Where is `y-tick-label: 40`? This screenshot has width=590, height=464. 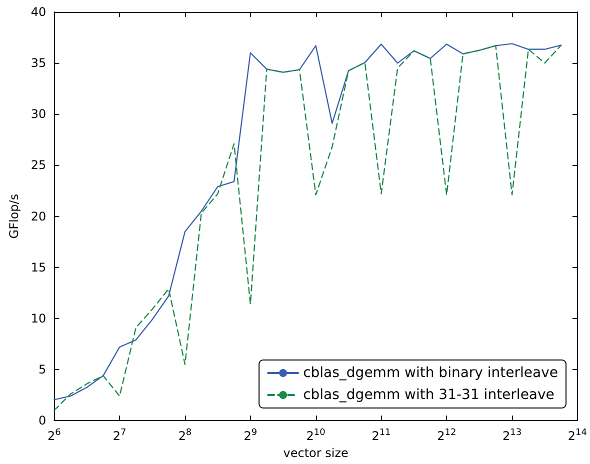 y-tick-label: 40 is located at coordinates (38, 12).